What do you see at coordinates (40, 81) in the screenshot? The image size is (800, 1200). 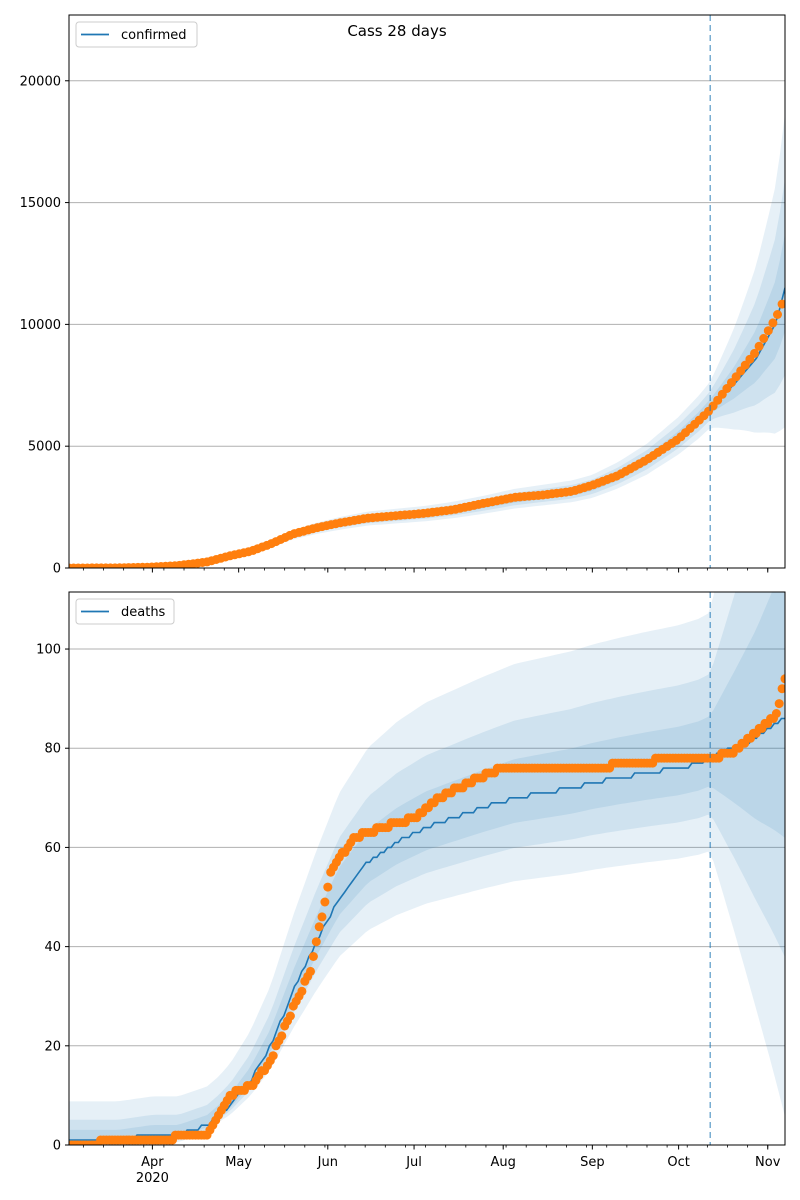 I see `y-tick-label: 20000` at bounding box center [40, 81].